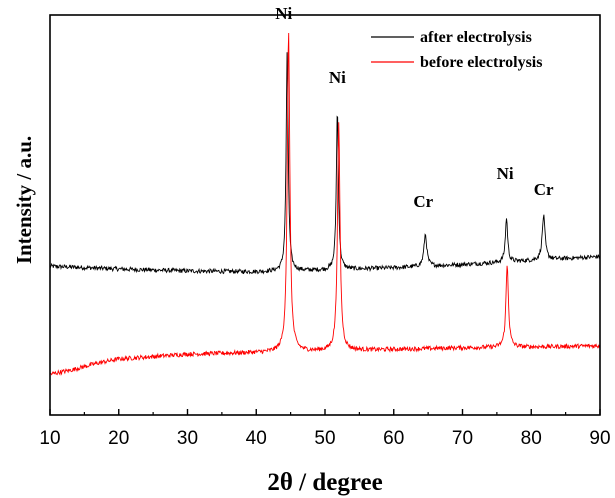 This screenshot has width=615, height=498. I want to click on x-tick-label: 30, so click(187, 438).